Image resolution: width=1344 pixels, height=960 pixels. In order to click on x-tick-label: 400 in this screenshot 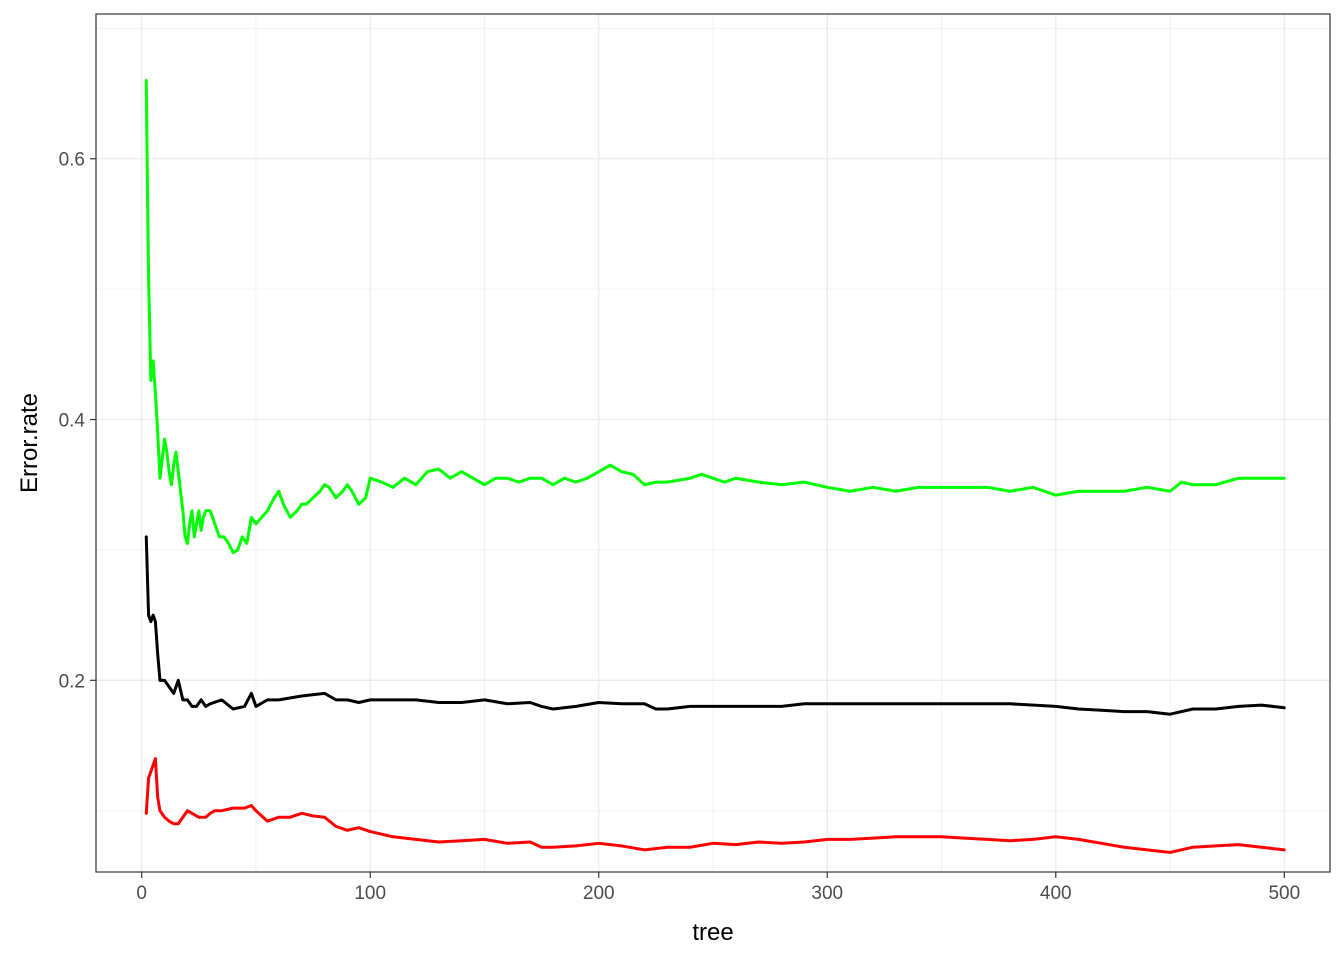, I will do `click(1056, 893)`.